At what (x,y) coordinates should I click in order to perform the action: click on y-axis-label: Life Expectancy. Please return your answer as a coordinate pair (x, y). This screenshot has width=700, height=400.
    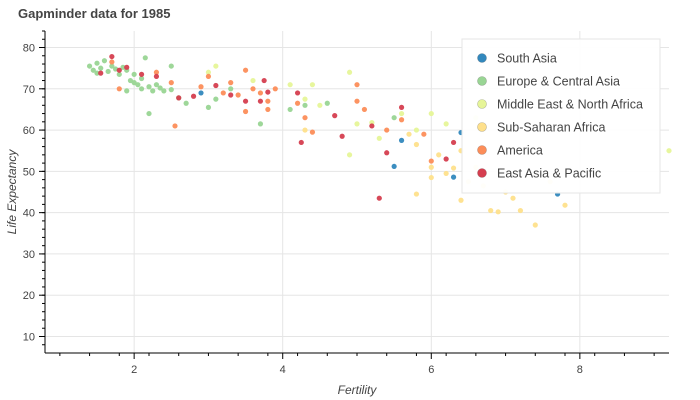
    Looking at the image, I should click on (12, 192).